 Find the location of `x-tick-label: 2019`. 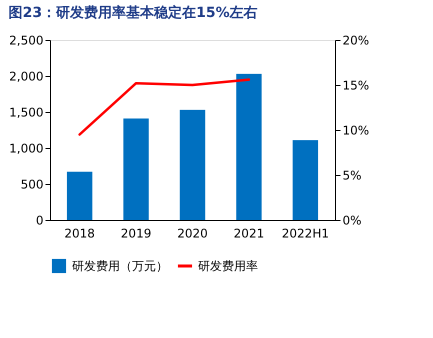

x-tick-label: 2019 is located at coordinates (136, 233).